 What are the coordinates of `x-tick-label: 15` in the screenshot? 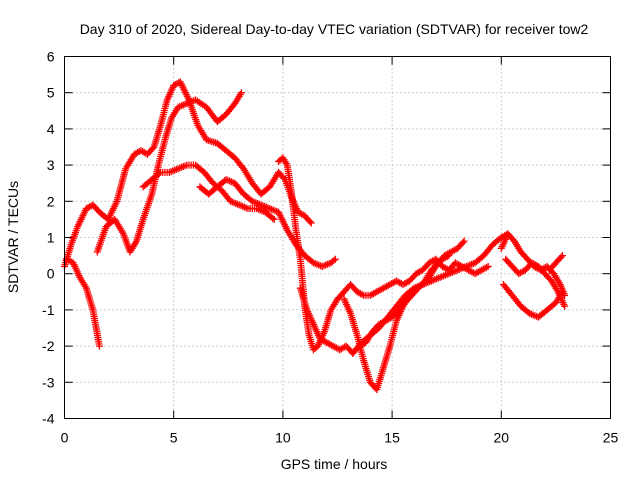 It's located at (392, 438).